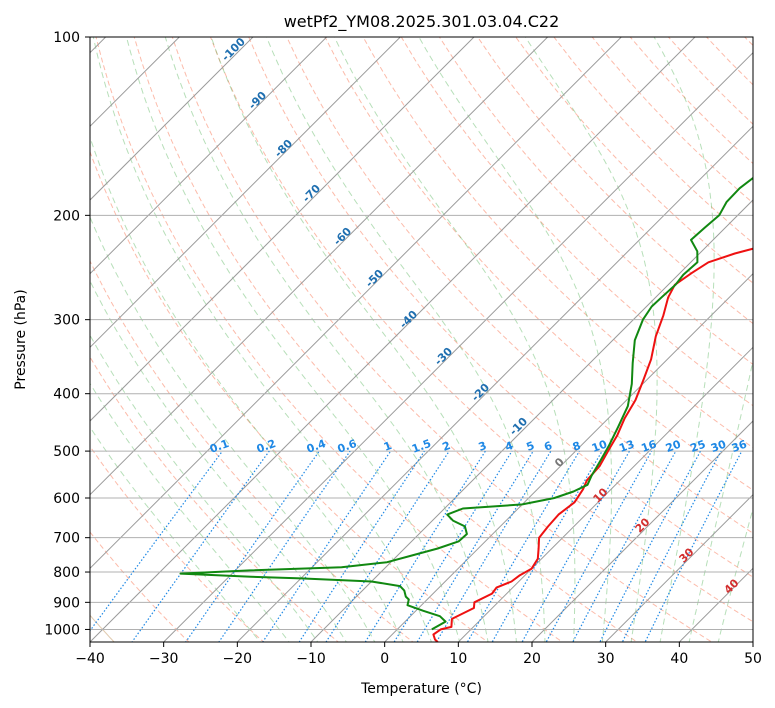  What do you see at coordinates (219, 446) in the screenshot?
I see `mixing-ratio-label: 0.1` at bounding box center [219, 446].